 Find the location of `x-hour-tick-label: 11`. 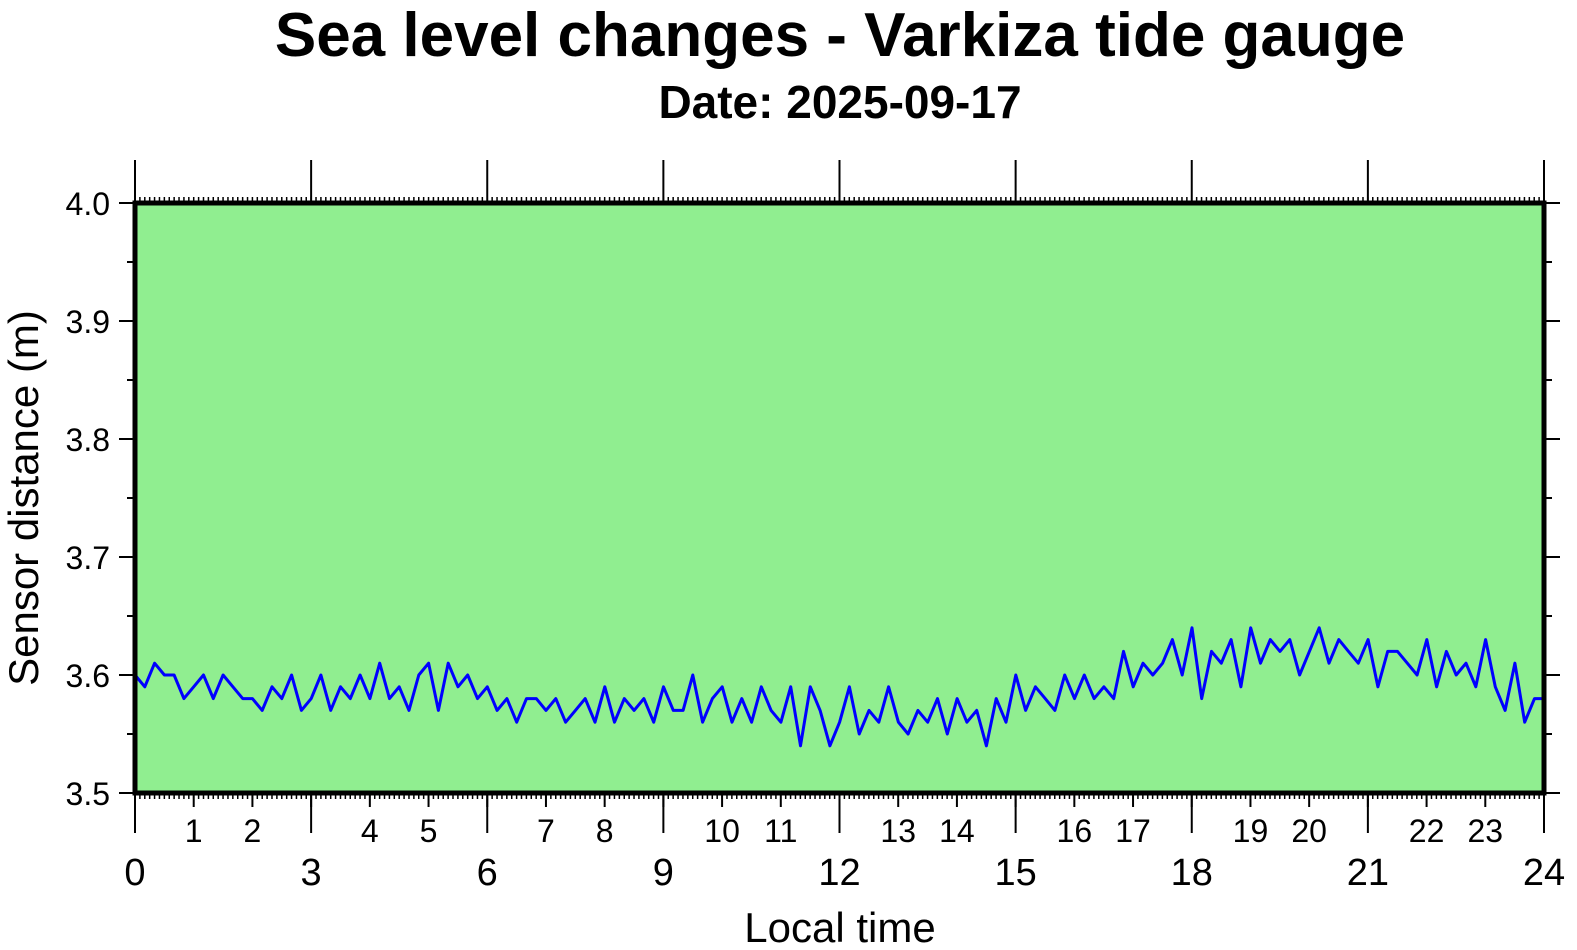

x-hour-tick-label: 11 is located at coordinates (780, 831).